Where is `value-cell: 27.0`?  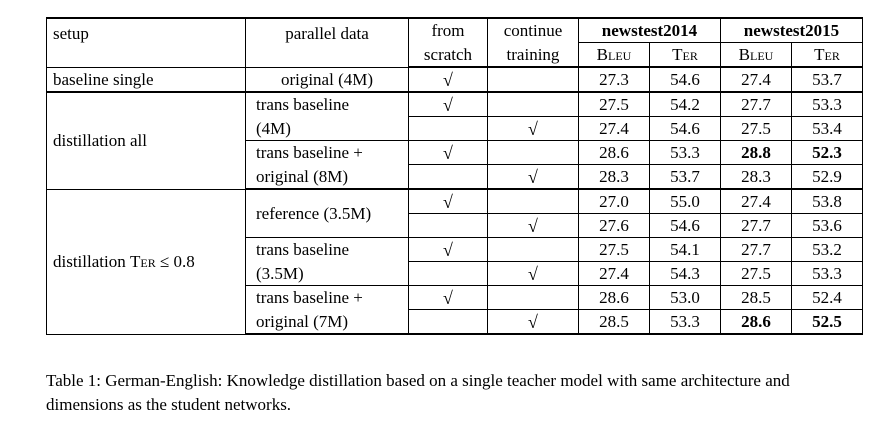 value-cell: 27.0 is located at coordinates (614, 201).